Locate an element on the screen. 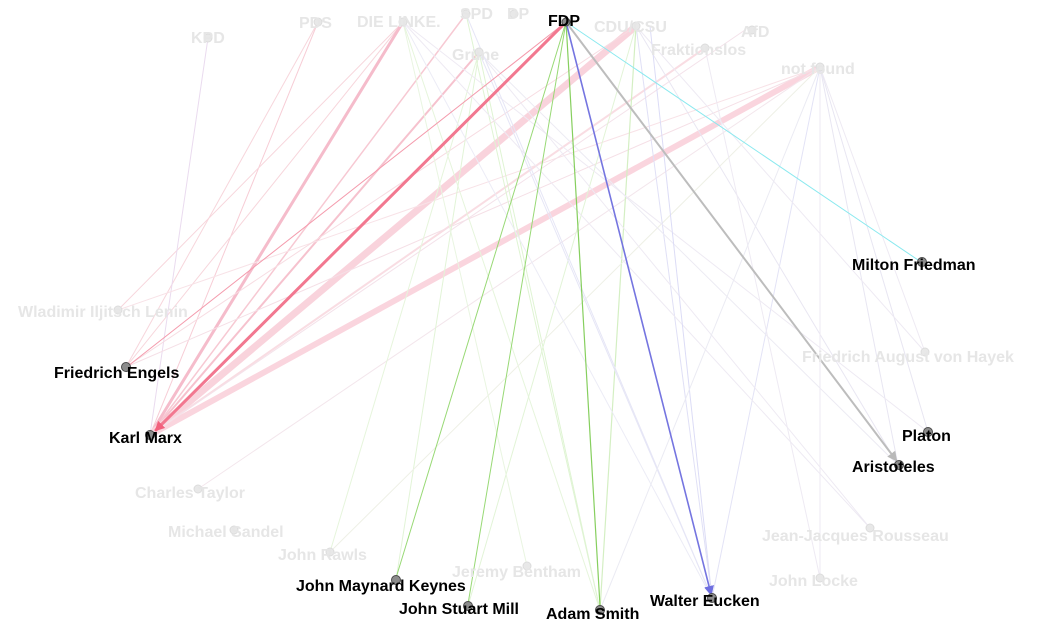  node-pds: PDS is located at coordinates (315, 23).